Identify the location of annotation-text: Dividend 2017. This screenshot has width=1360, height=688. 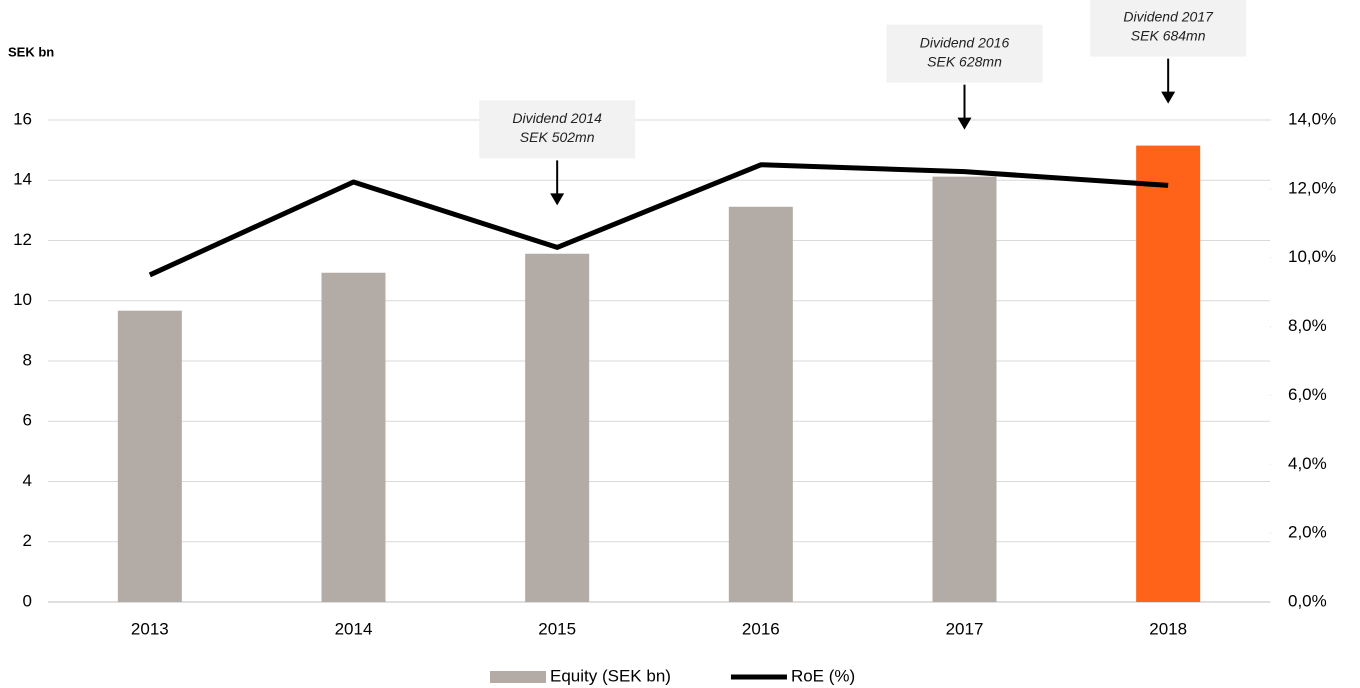
(1168, 16).